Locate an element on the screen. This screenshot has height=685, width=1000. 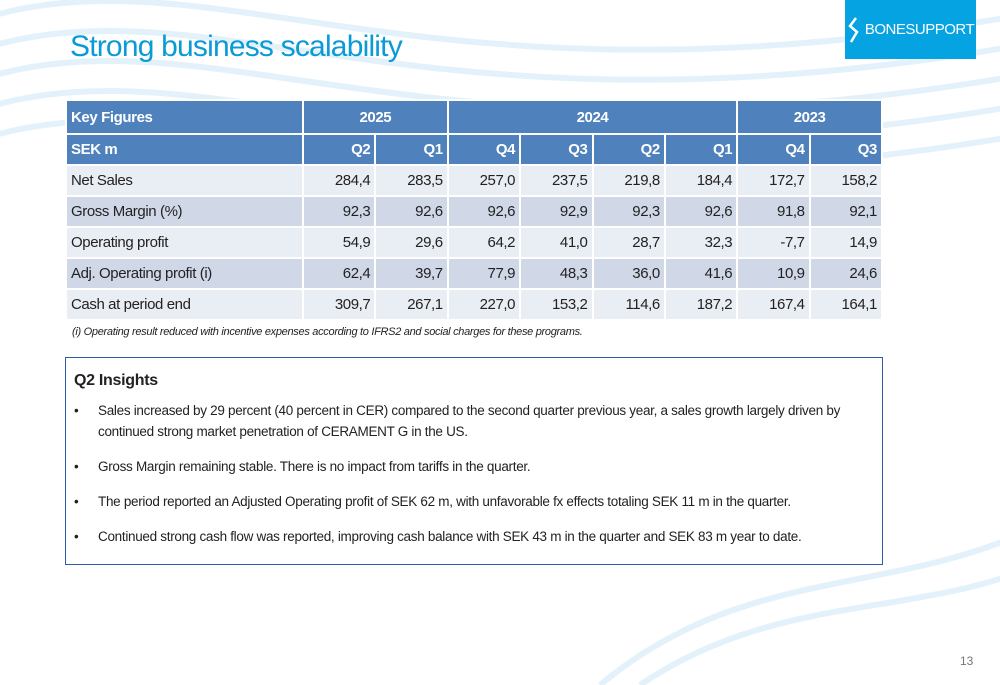
cell-value: 309,7 is located at coordinates (339, 304).